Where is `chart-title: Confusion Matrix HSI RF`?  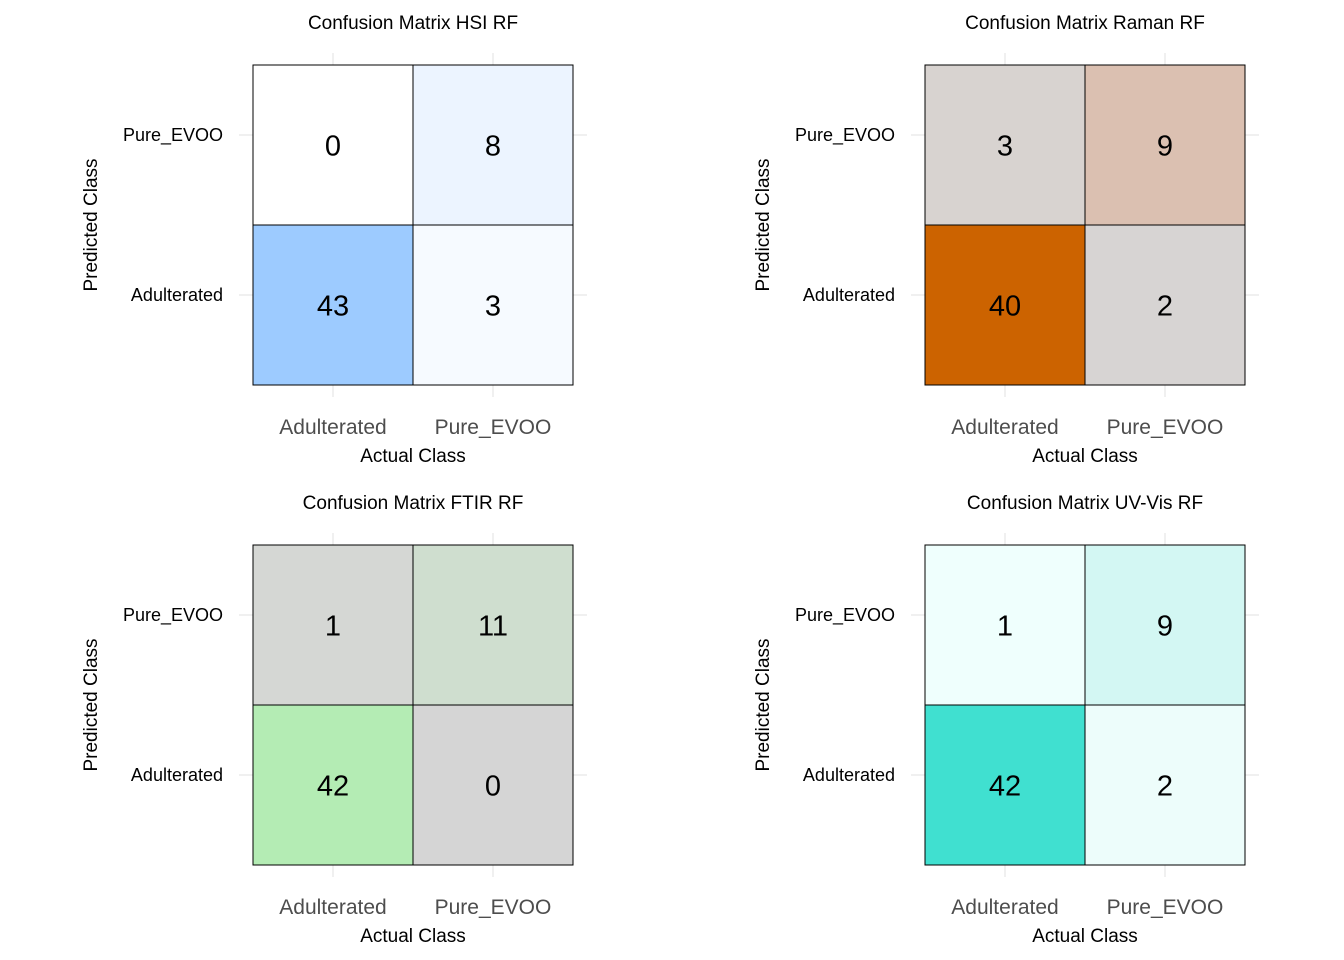
chart-title: Confusion Matrix HSI RF is located at coordinates (413, 23).